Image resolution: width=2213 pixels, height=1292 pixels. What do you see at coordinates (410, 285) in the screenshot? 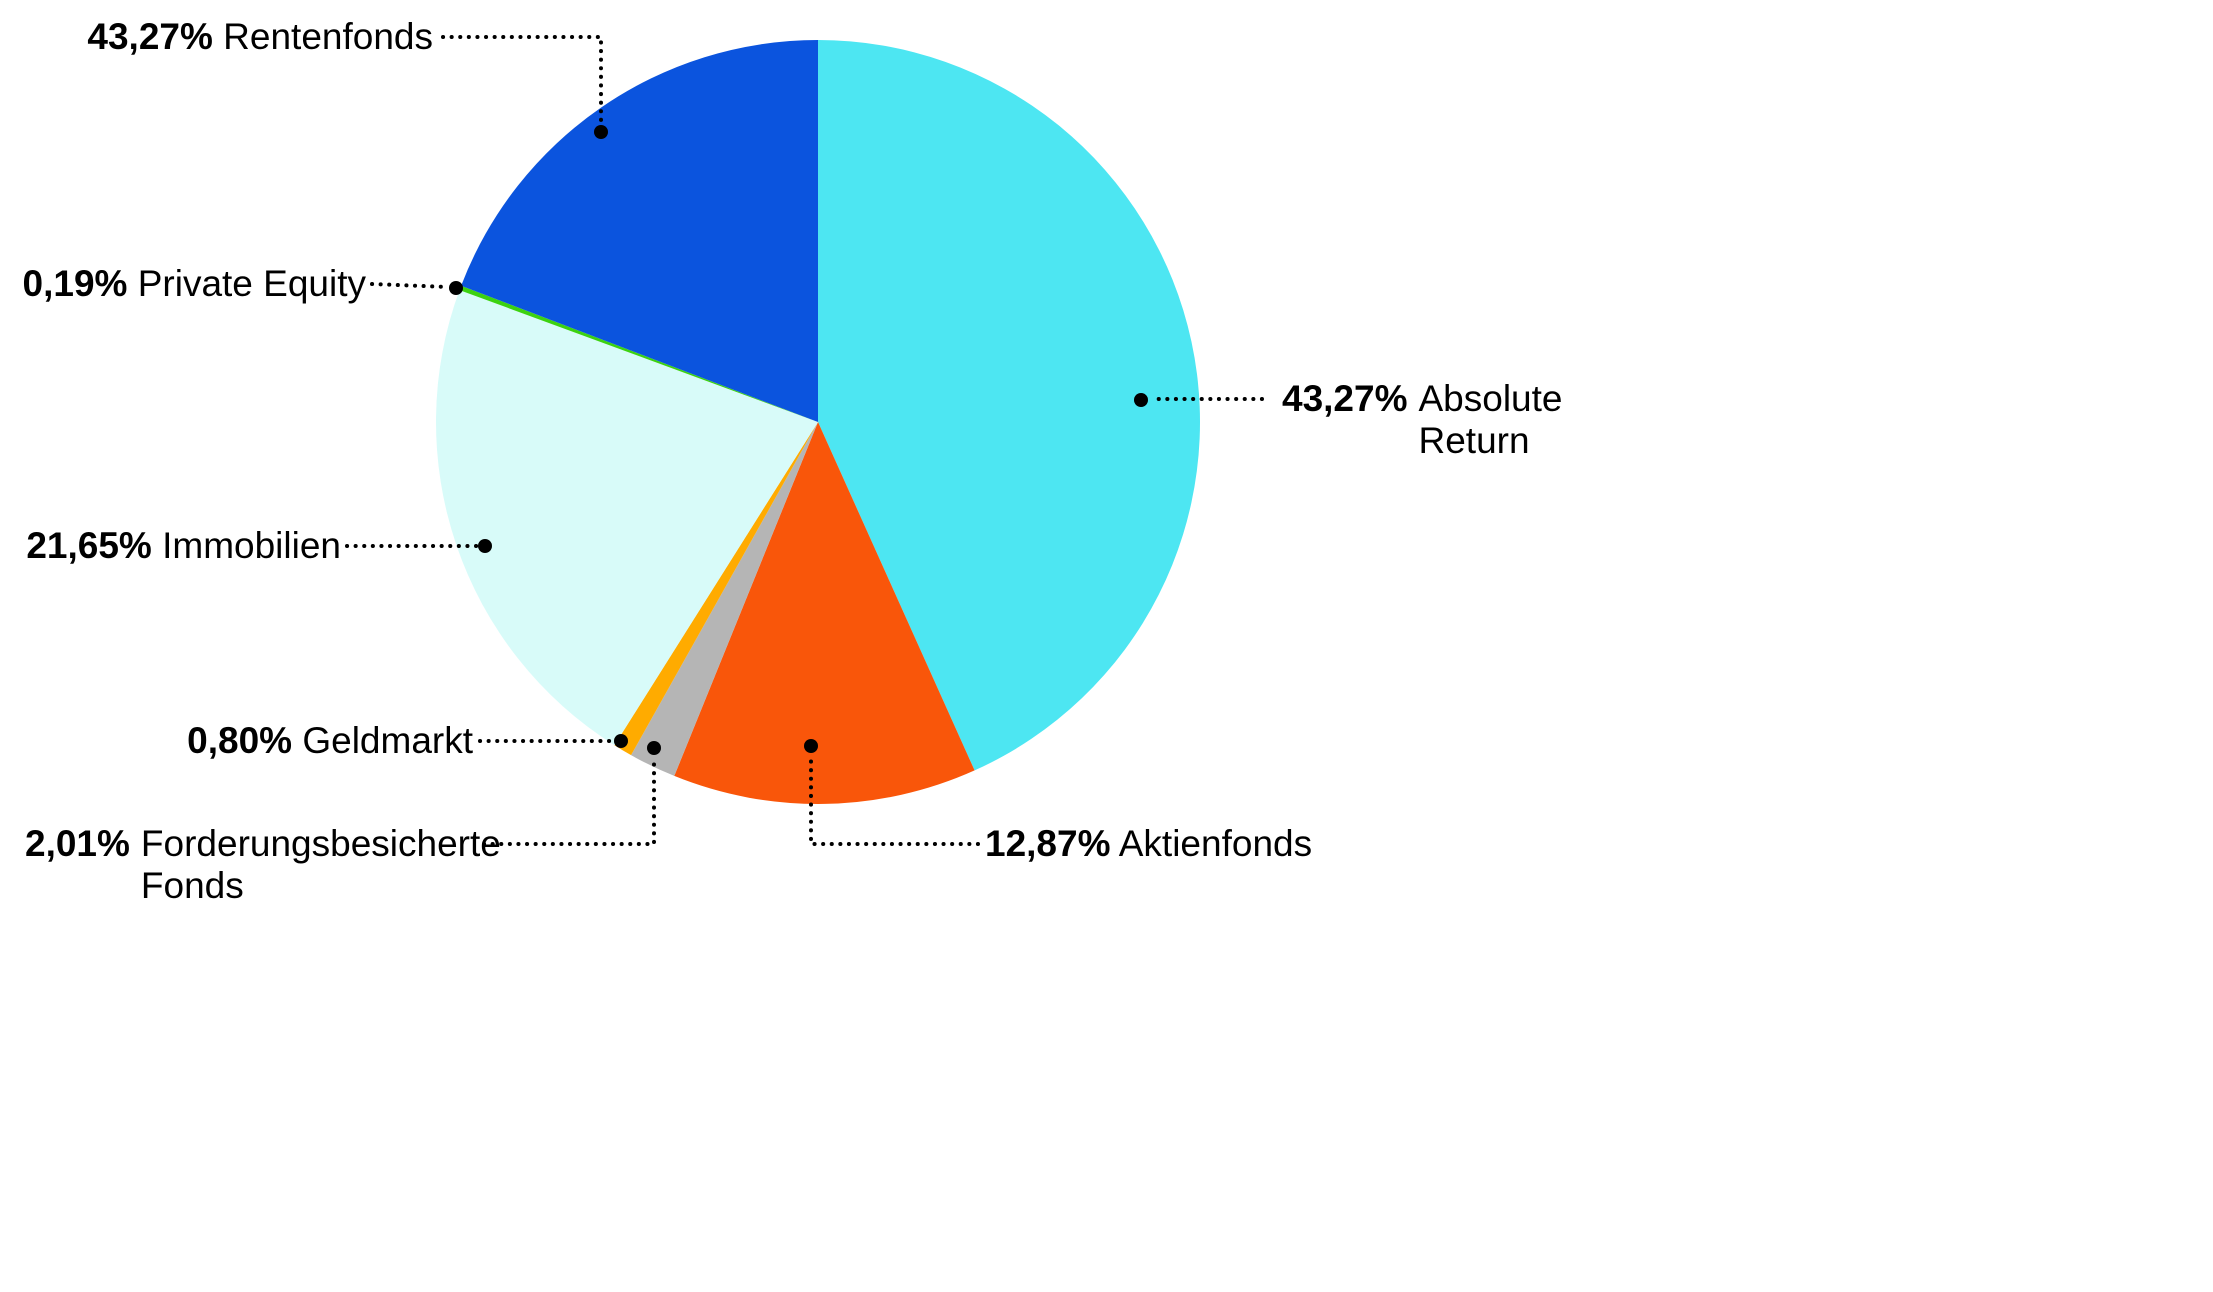
I see `leader-private-equity` at bounding box center [410, 285].